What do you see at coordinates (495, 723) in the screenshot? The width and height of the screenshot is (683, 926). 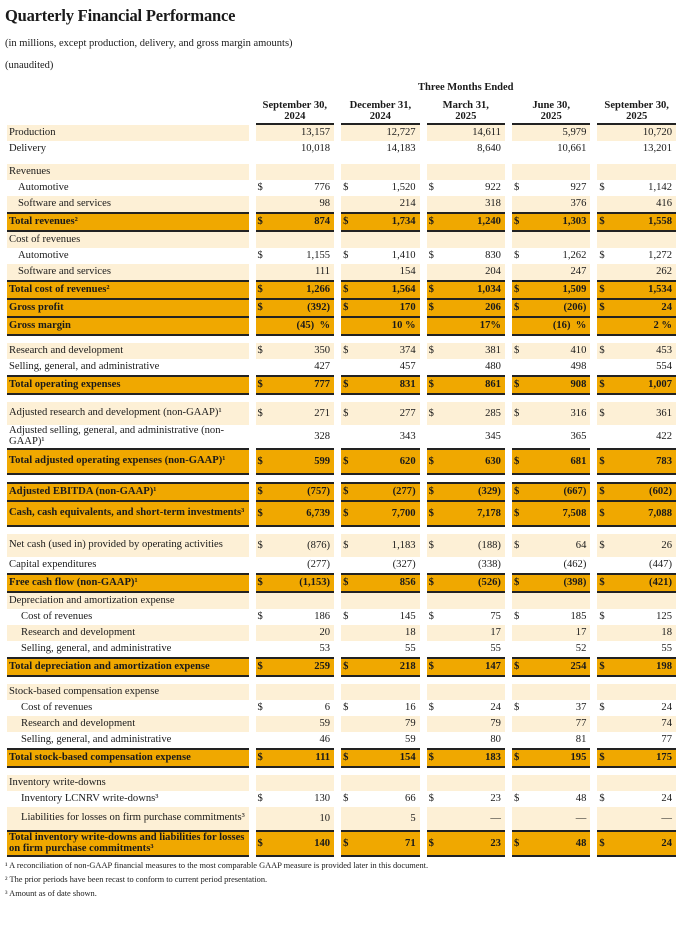 I see `cell-value: 79` at bounding box center [495, 723].